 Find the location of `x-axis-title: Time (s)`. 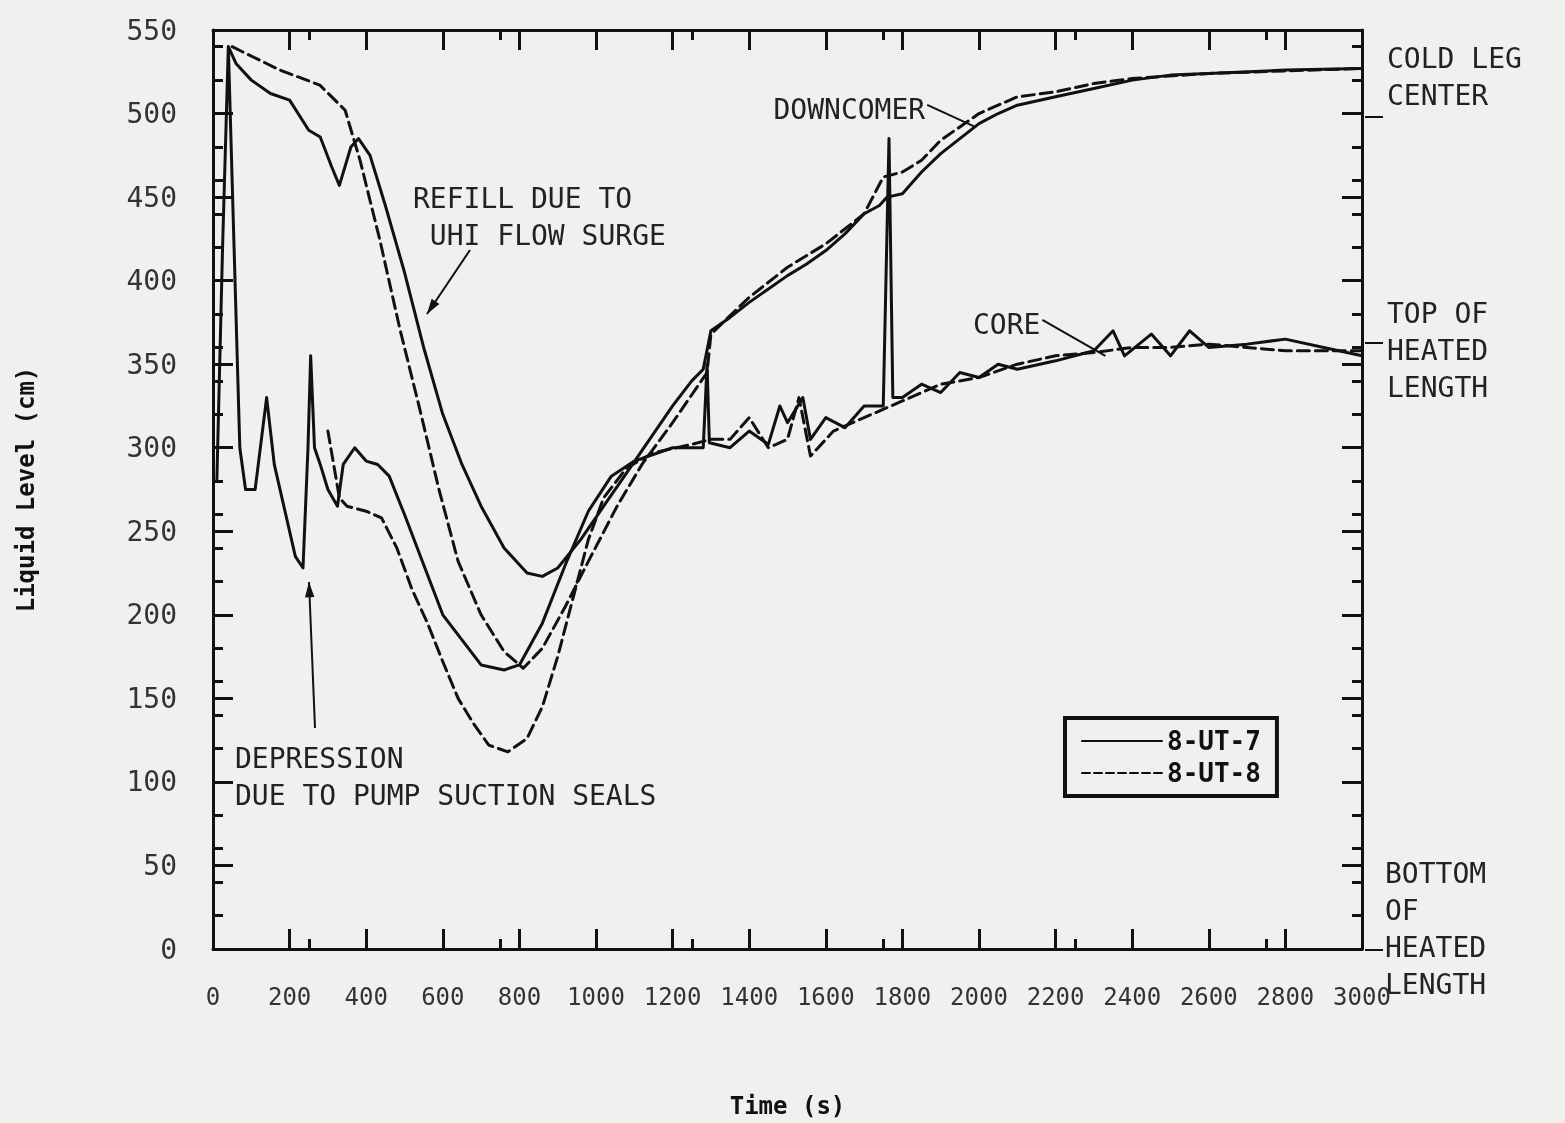

x-axis-title: Time (s) is located at coordinates (787, 1106).